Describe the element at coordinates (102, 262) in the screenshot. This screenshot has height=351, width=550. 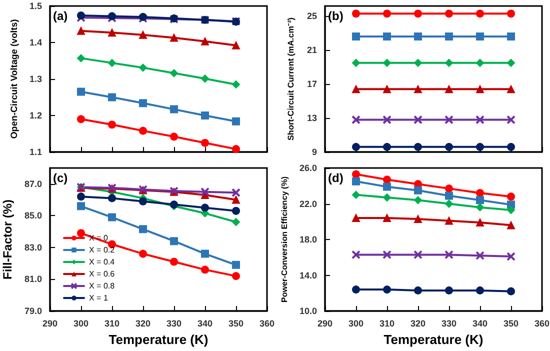
I see `legend-label: X = 0.4` at that location.